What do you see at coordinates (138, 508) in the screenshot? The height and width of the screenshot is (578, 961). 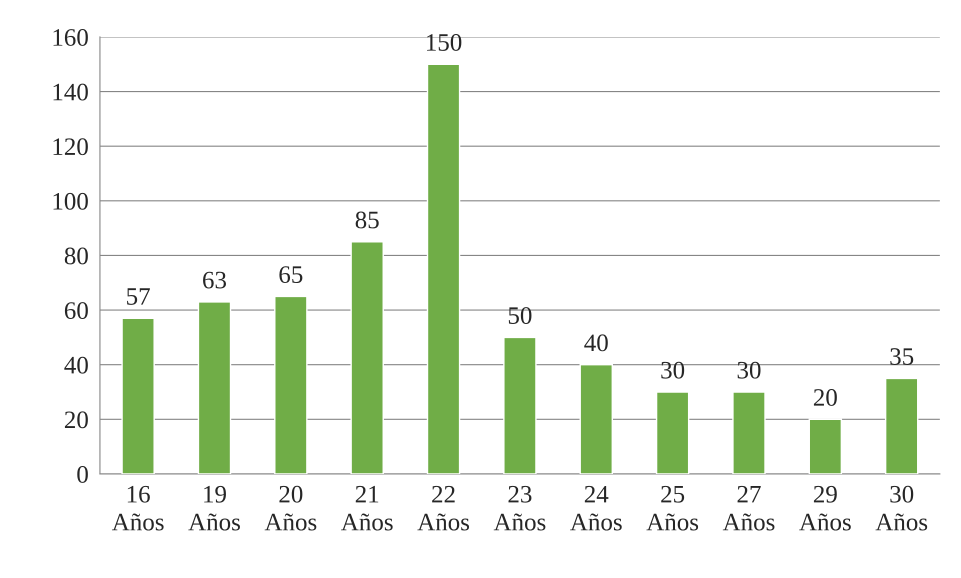 I see `x-tick-label: 16 Años` at bounding box center [138, 508].